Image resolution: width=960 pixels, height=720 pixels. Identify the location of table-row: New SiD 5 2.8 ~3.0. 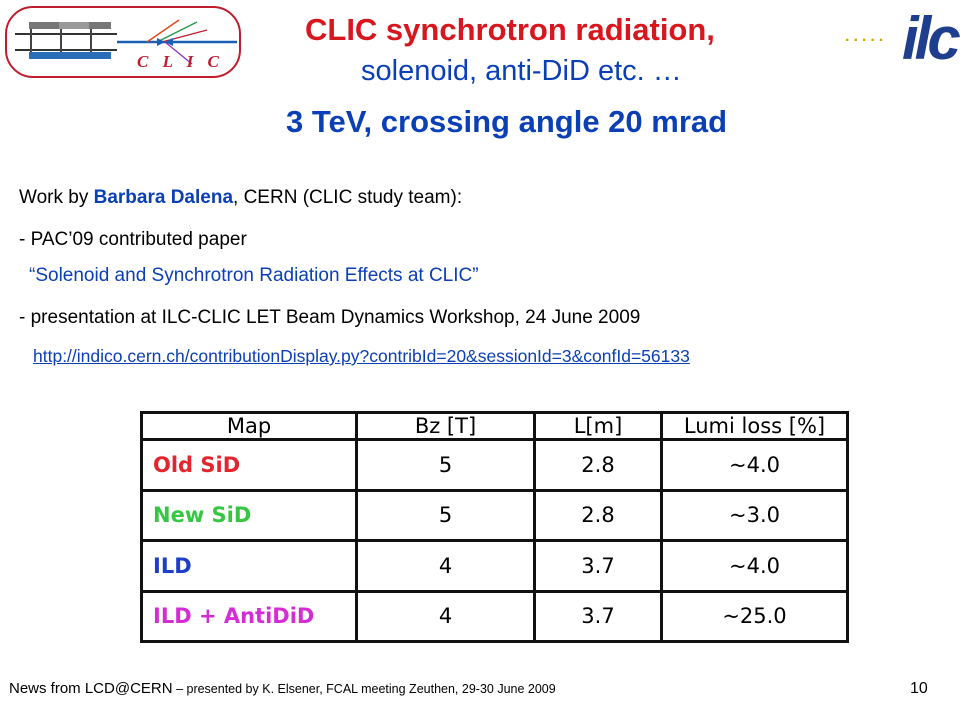
(494, 515).